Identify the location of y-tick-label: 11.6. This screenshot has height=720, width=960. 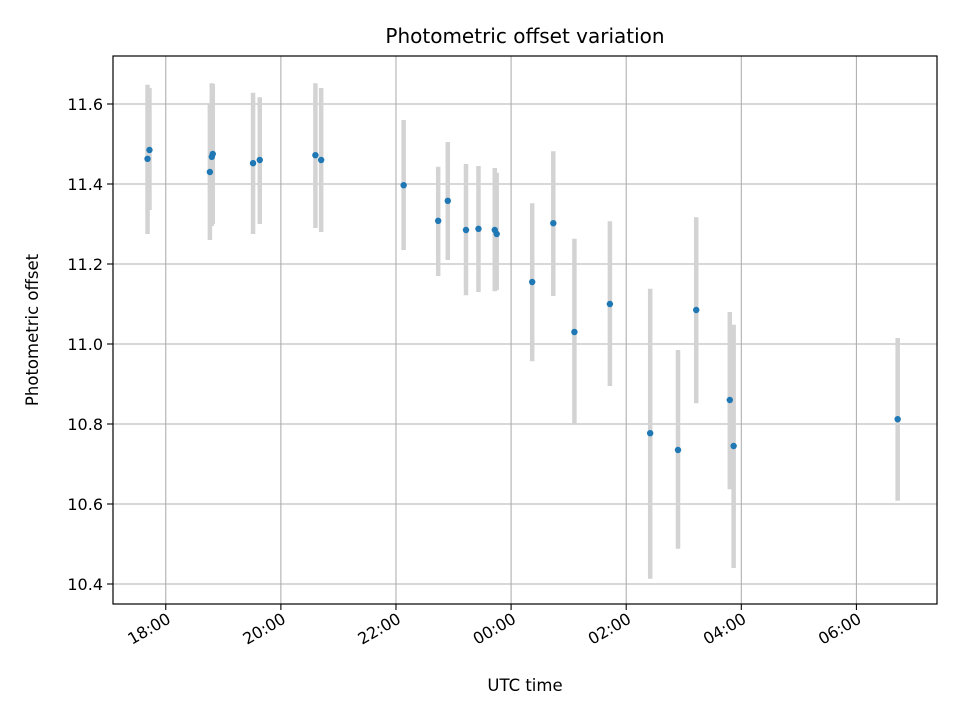
(85, 104).